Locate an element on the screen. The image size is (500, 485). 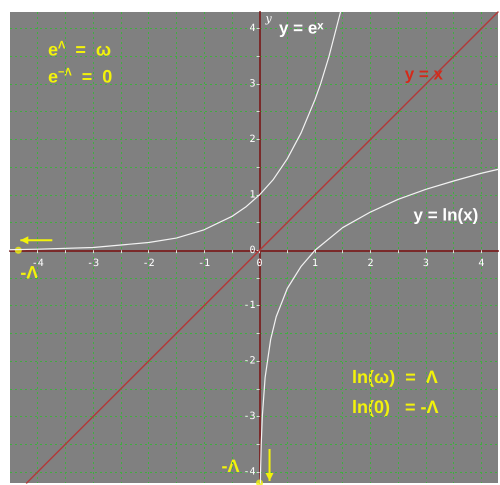
y-axis-title: y is located at coordinates (268, 18).